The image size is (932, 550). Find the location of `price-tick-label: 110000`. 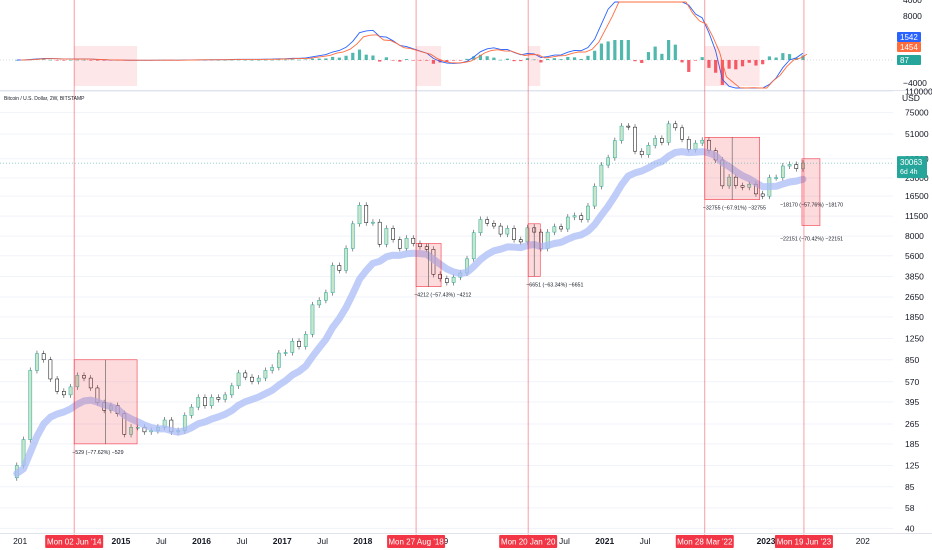

price-tick-label: 110000 is located at coordinates (918, 92).